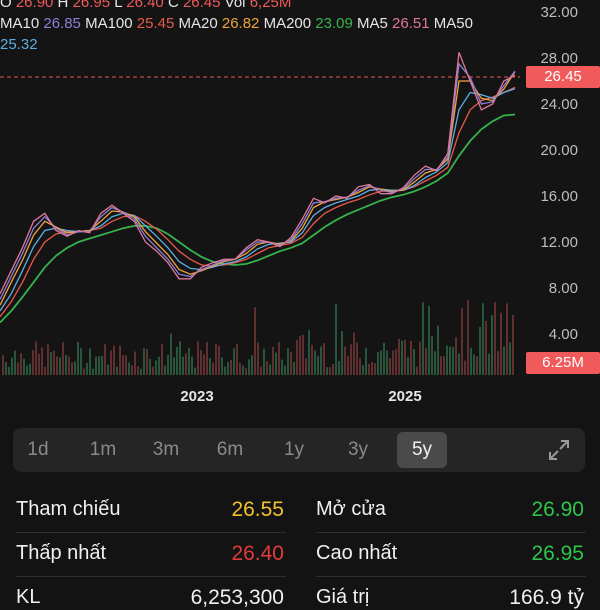 The height and width of the screenshot is (610, 600). What do you see at coordinates (372, 23) in the screenshot?
I see `legend-label: MA5` at bounding box center [372, 23].